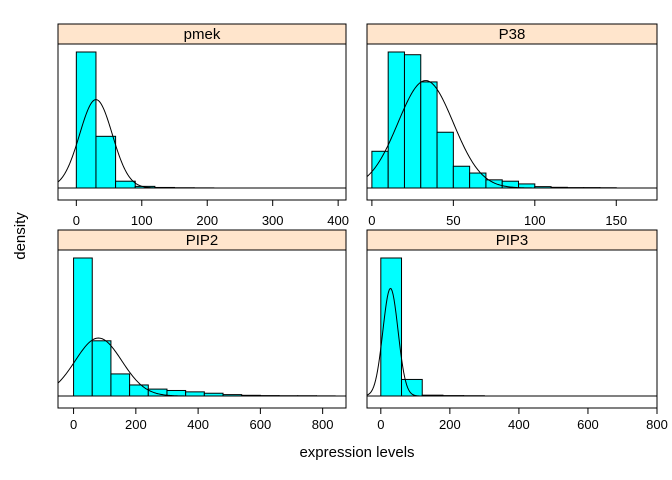 The image size is (672, 480). What do you see at coordinates (494, 120) in the screenshot?
I see `bars-P38` at bounding box center [494, 120].